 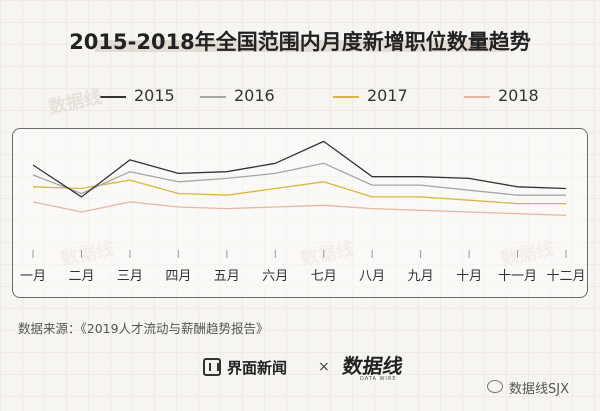 I want to click on x-tick-label: 九月, so click(x=421, y=276).